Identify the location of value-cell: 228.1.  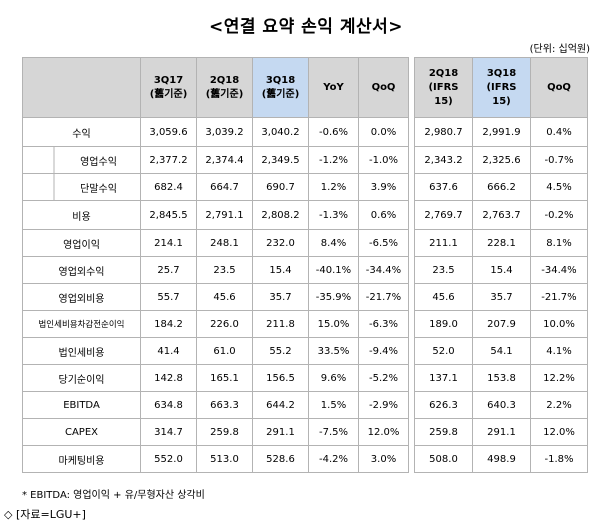
(501, 243).